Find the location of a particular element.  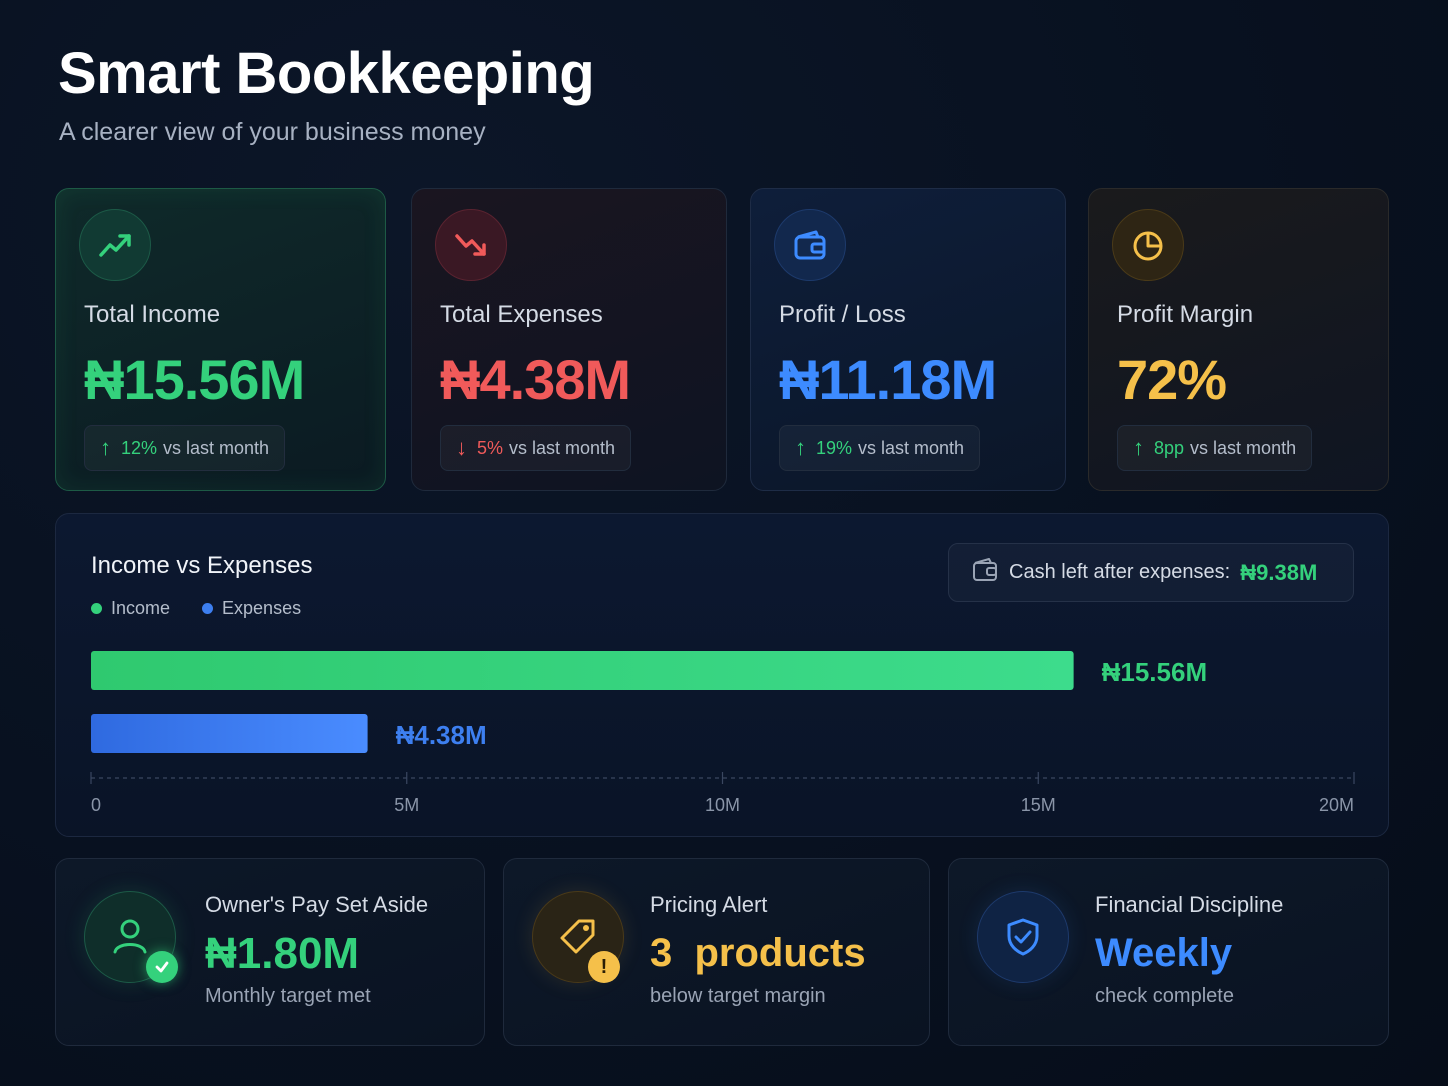

x-axis-tick-label: 0 is located at coordinates (96, 805).